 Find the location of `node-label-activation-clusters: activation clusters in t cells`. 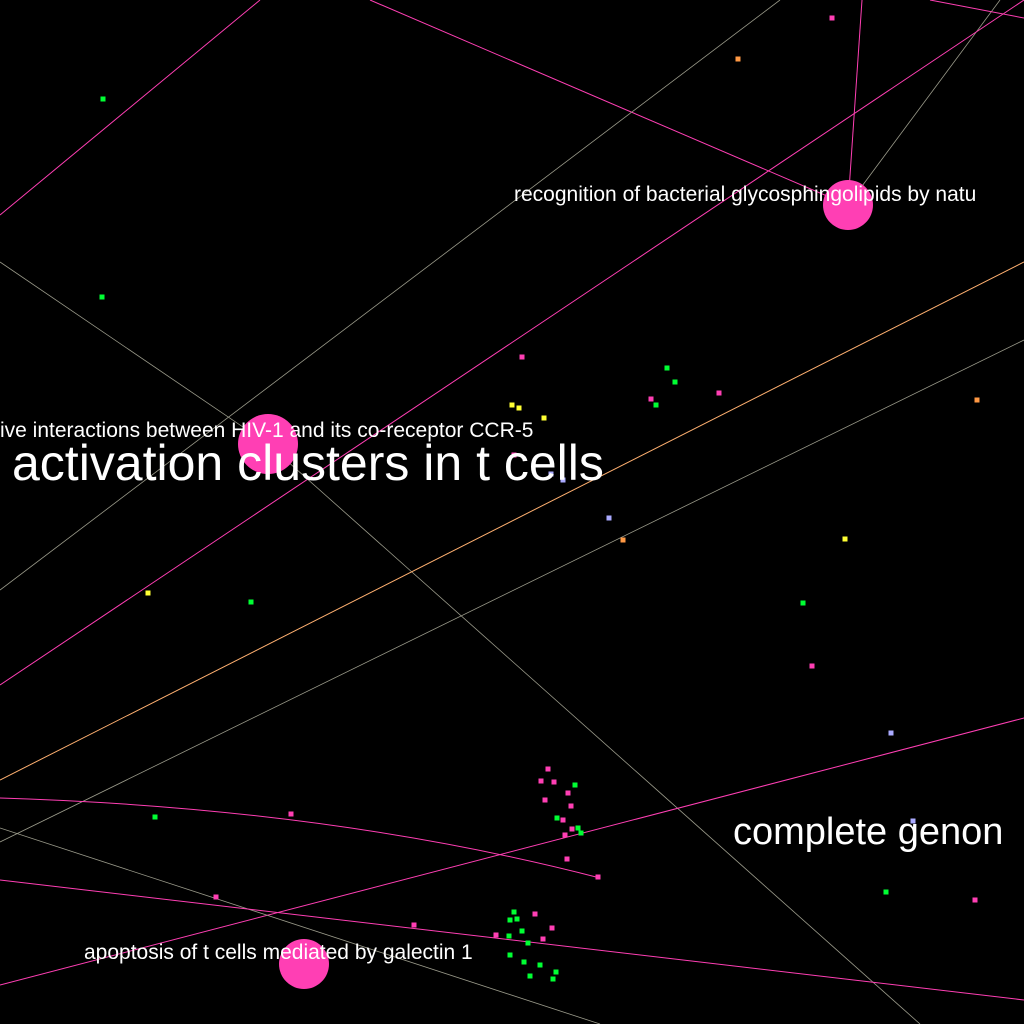

node-label-activation-clusters: activation clusters in t cells is located at coordinates (308, 463).